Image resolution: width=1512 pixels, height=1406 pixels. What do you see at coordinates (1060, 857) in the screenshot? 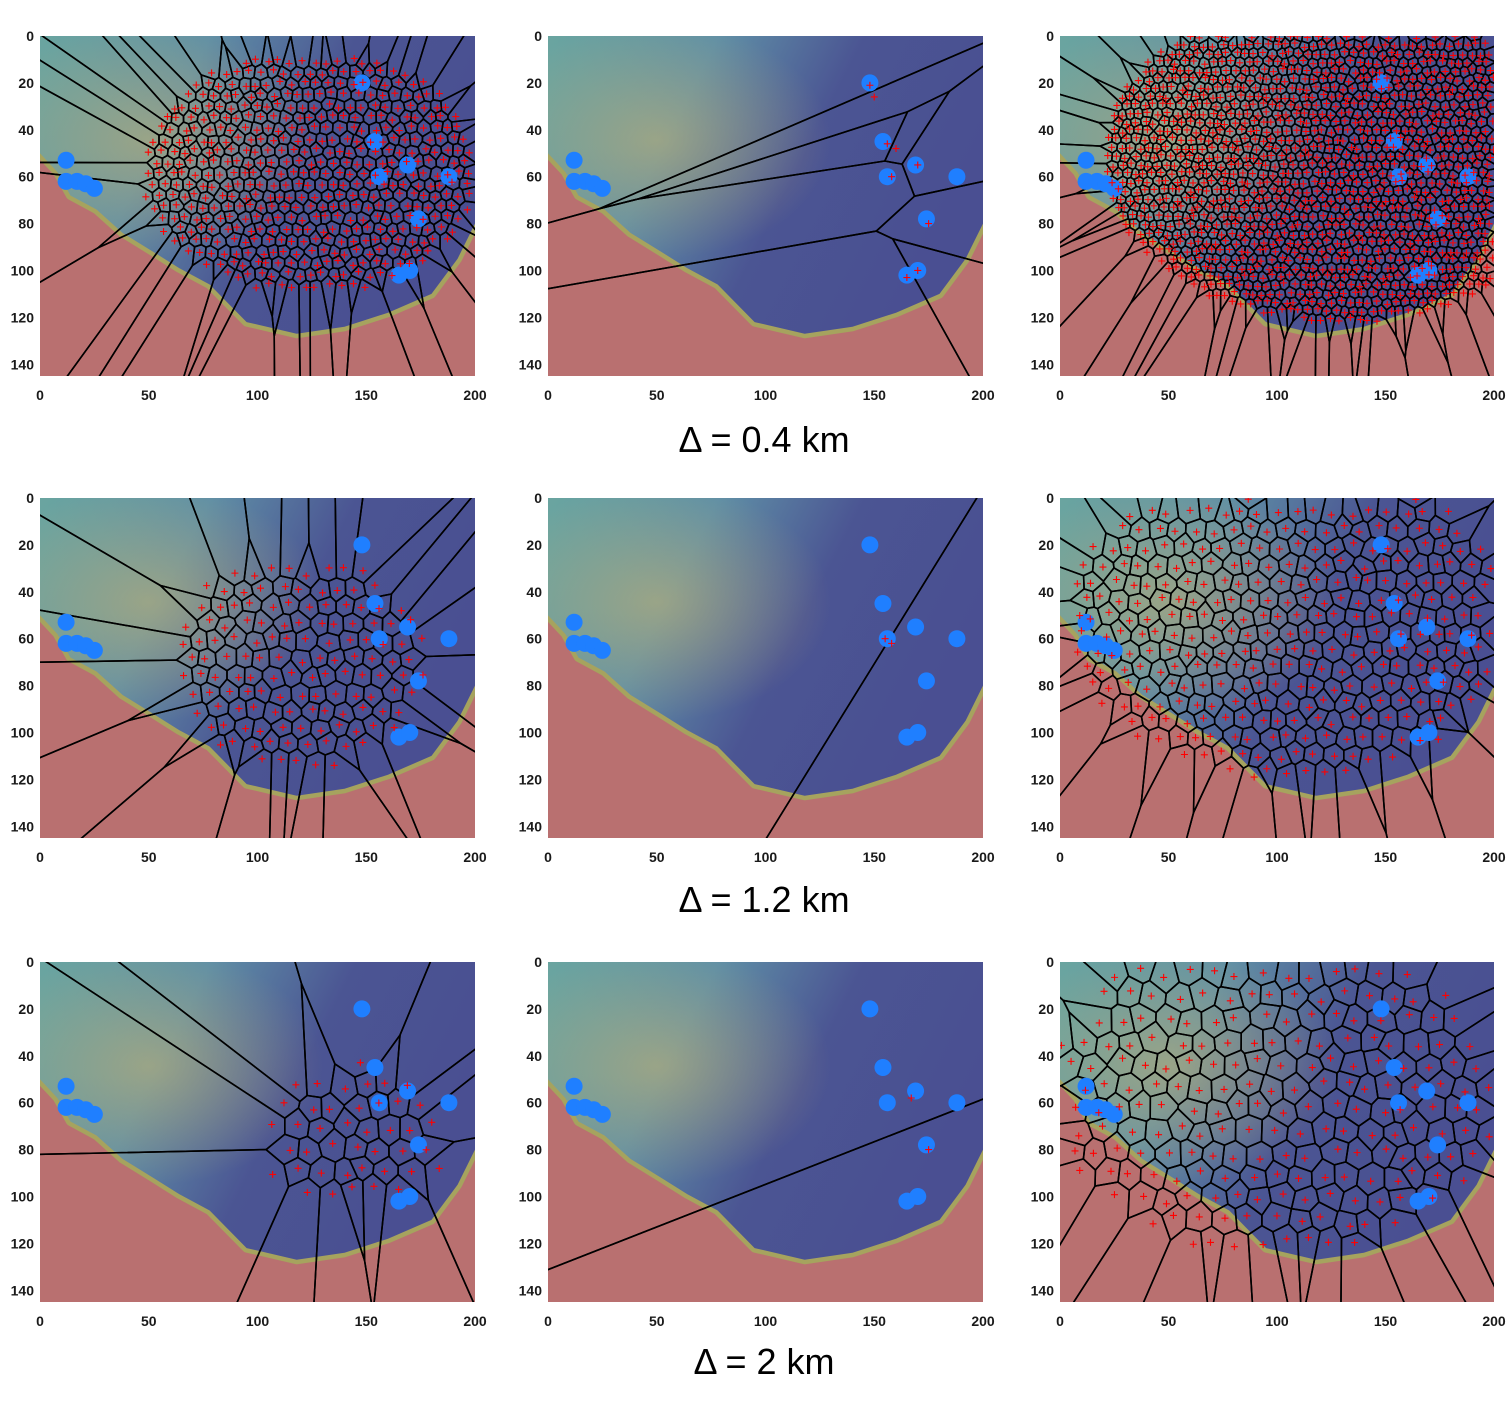
I see `x-tick-label: 0` at bounding box center [1060, 857].